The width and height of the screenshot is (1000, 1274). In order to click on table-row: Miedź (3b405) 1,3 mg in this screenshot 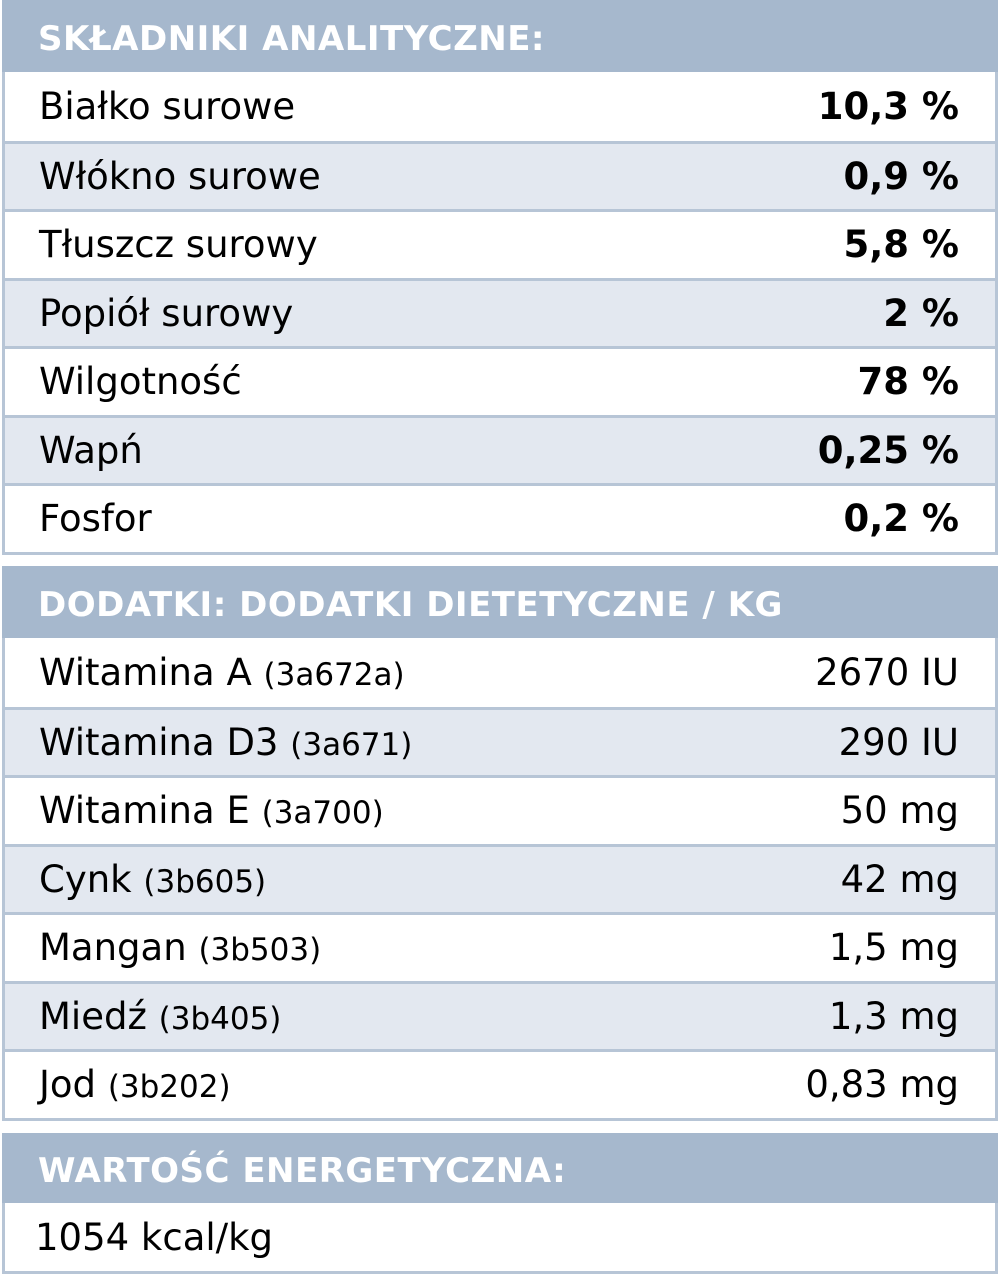, I will do `click(500, 1014)`.